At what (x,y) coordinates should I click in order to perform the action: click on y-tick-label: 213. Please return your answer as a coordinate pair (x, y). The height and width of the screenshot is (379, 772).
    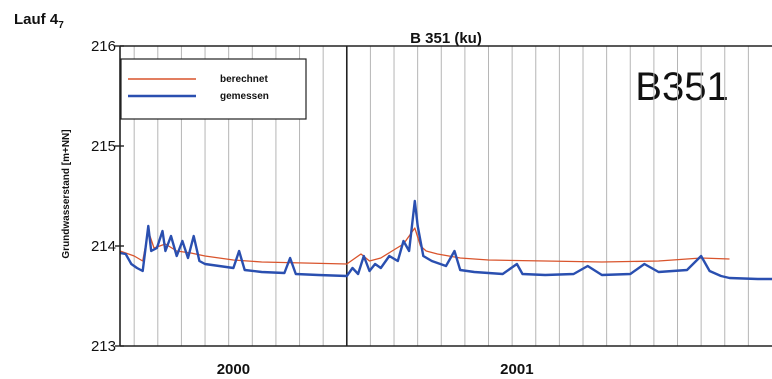
    Looking at the image, I should click on (103, 346).